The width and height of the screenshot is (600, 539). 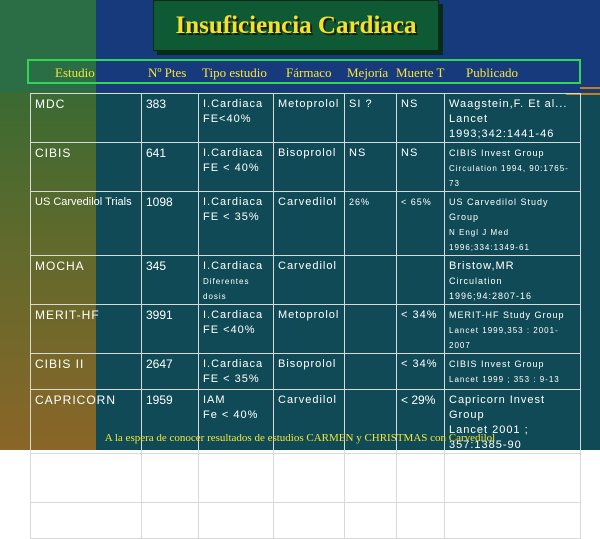 I want to click on cell-pacientes, so click(x=170, y=520).